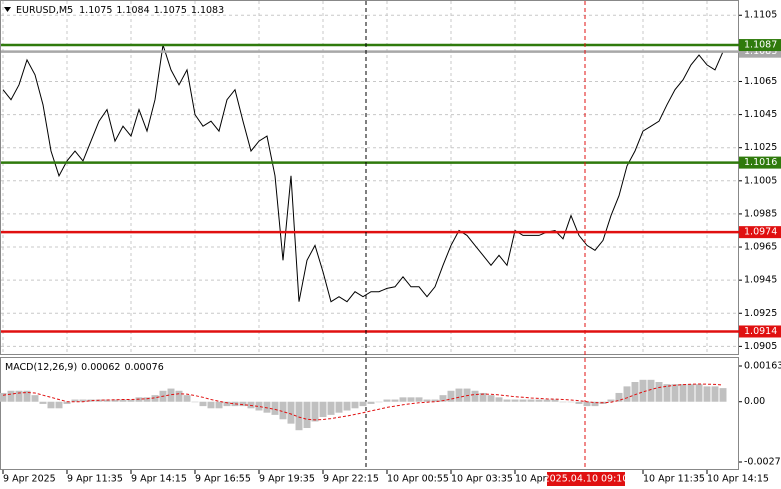 This screenshot has width=781, height=489. I want to click on x-tick-label: 9 Apr 22:15, so click(351, 479).